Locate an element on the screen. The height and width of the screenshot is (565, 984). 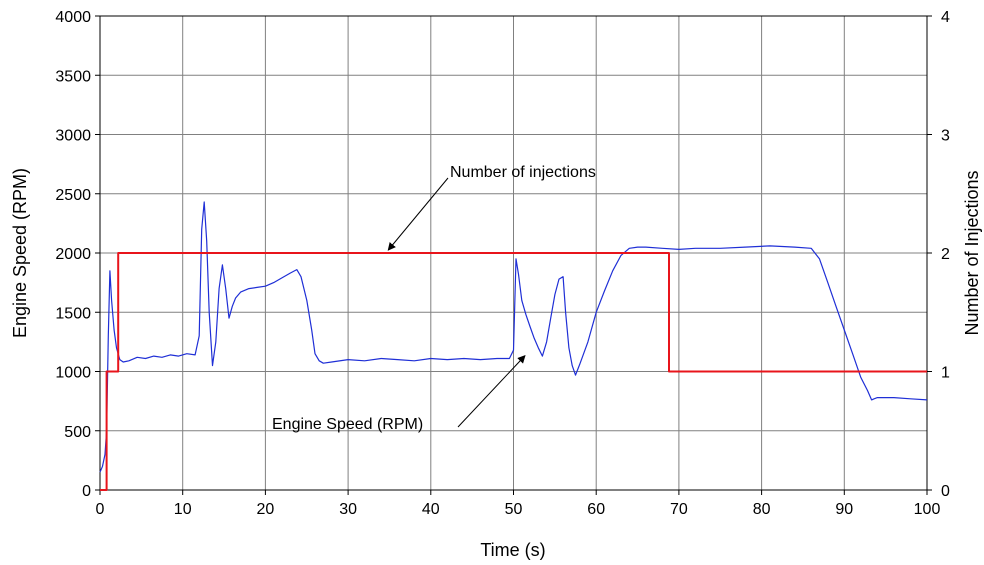
y2-tick-label: 0 is located at coordinates (945, 491).